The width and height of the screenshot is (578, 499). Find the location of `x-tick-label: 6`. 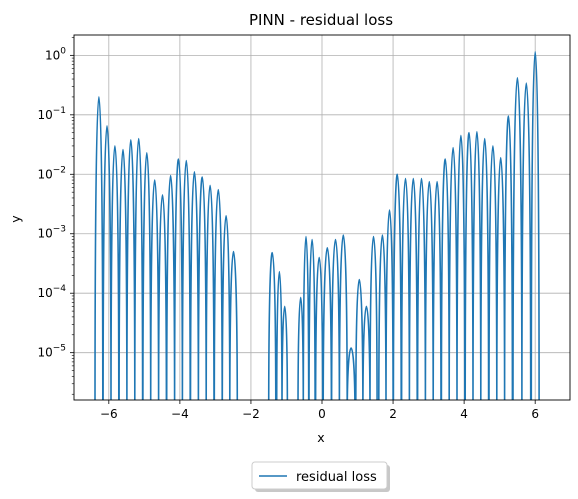

x-tick-label: 6 is located at coordinates (535, 414).